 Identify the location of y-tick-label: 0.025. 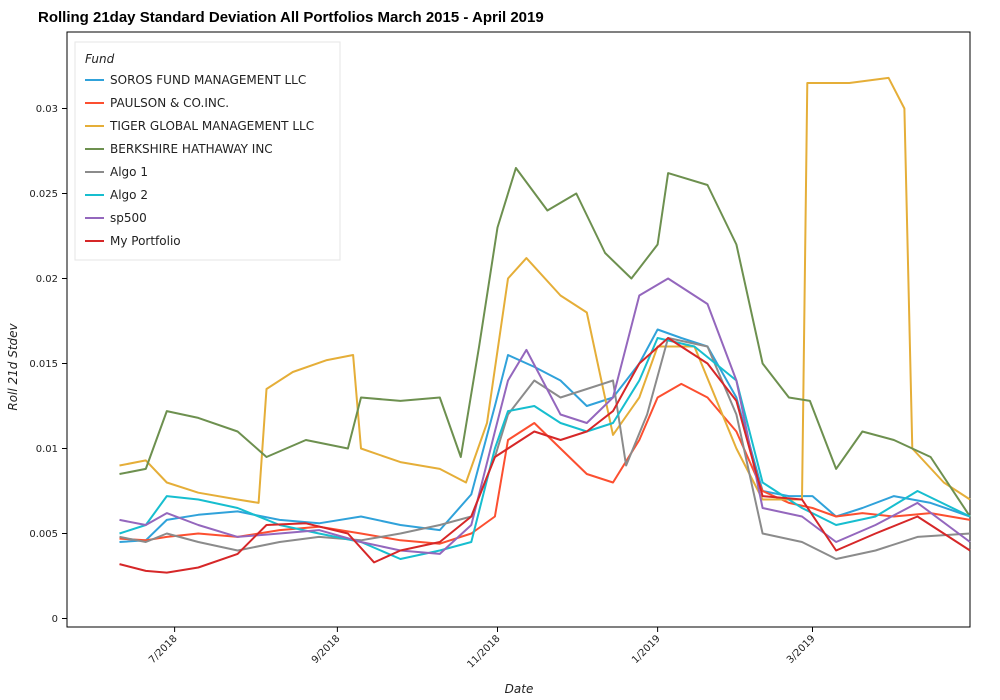
(43, 194).